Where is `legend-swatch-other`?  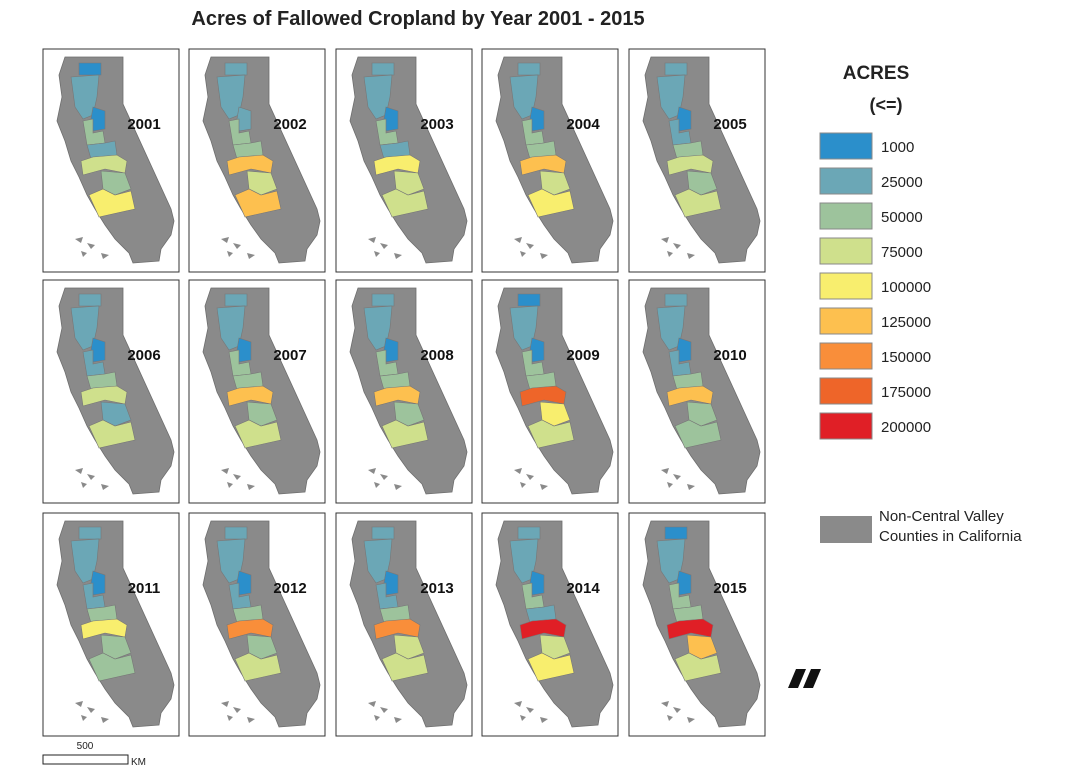
legend-swatch-other is located at coordinates (846, 529).